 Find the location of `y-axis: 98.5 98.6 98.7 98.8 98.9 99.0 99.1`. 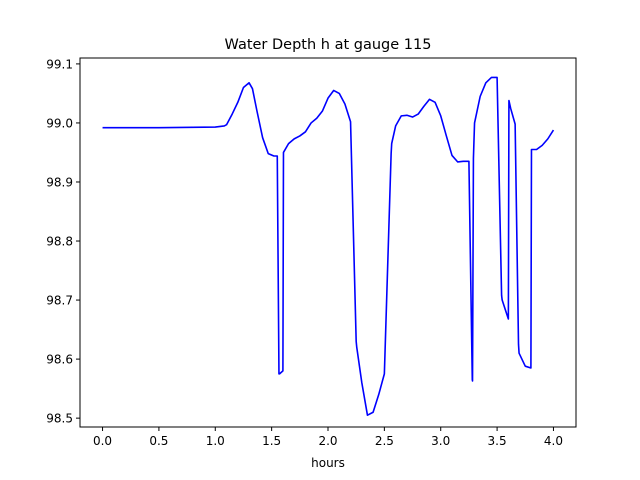

y-axis: 98.5 98.6 98.7 98.8 98.9 99.0 99.1 is located at coordinates (63, 241).